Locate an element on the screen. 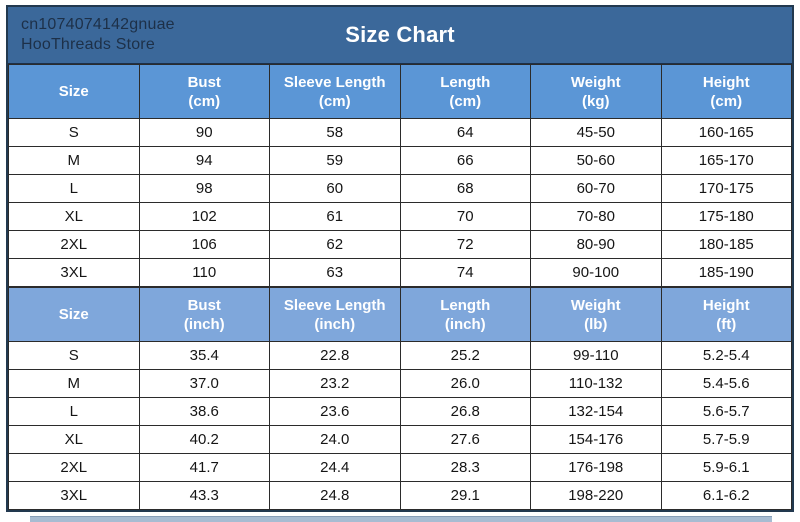 The height and width of the screenshot is (522, 800). data-cell: 24.8 is located at coordinates (335, 495).